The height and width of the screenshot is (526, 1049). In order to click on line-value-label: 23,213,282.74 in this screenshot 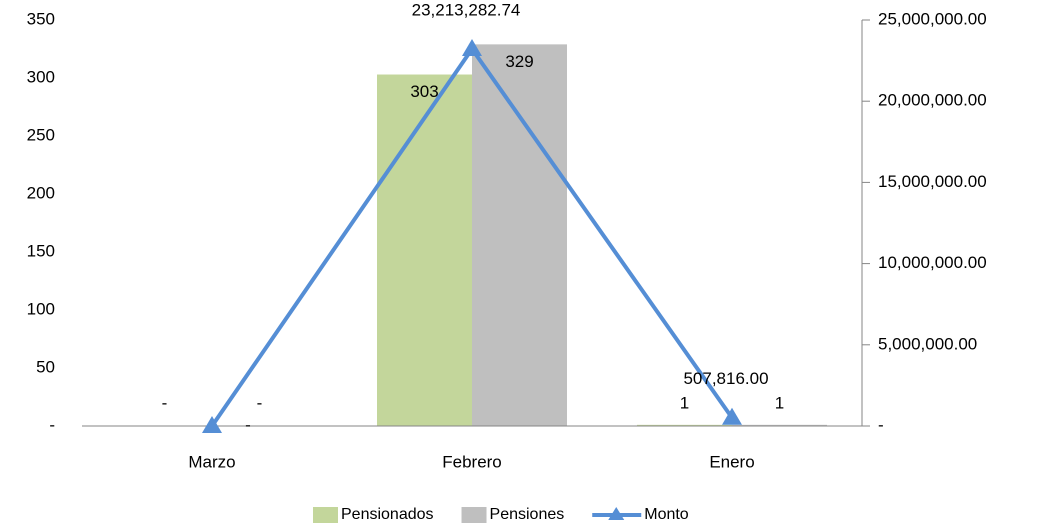, I will do `click(466, 10)`.